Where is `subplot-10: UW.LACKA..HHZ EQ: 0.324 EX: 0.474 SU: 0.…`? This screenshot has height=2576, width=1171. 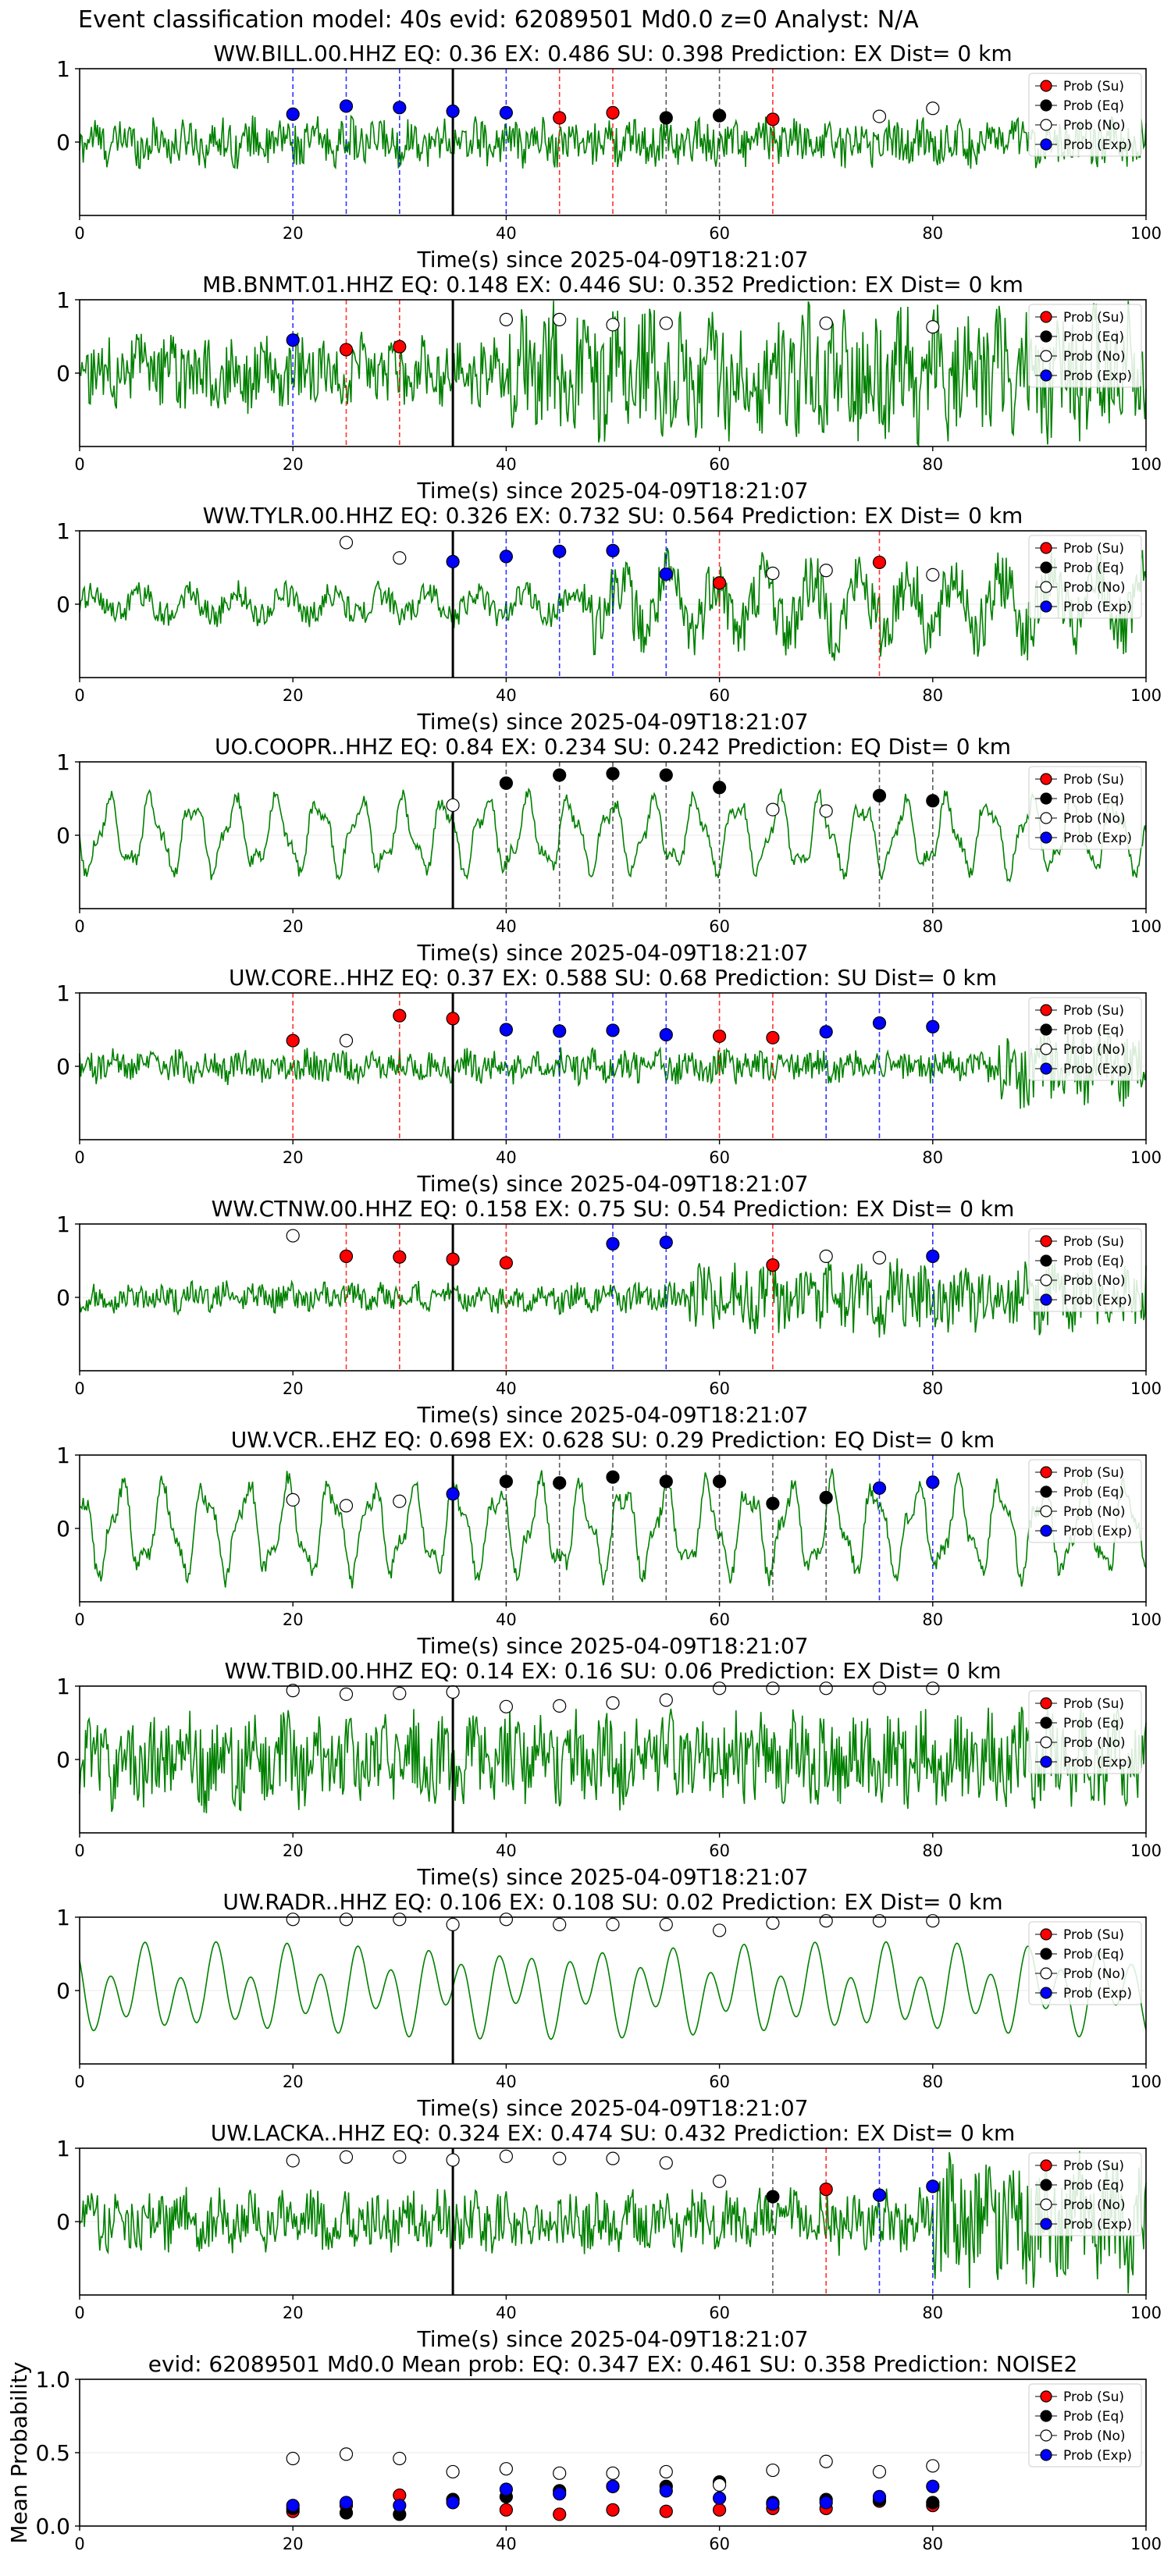 subplot-10: UW.LACKA..HHZ EQ: 0.324 EX: 0.474 SU: 0.… is located at coordinates (609, 2236).